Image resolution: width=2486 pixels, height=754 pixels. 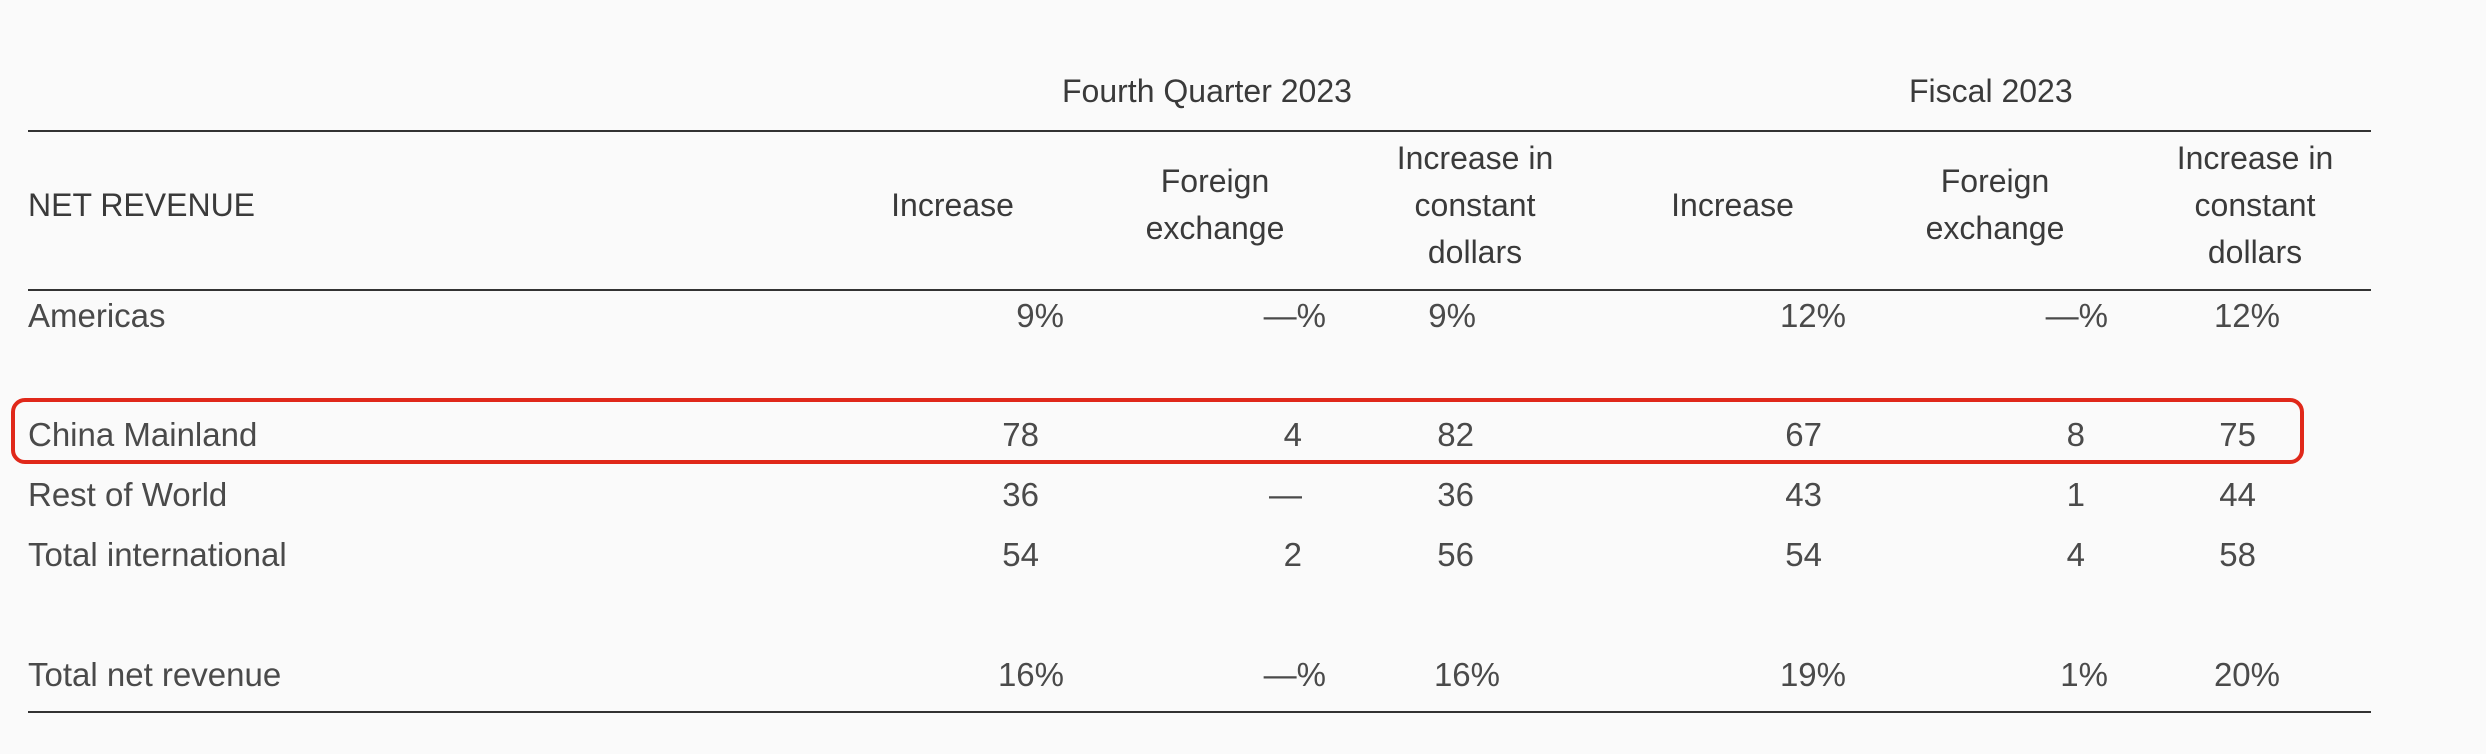 I want to click on cell-q4-constant: 16%, so click(x=1466, y=674).